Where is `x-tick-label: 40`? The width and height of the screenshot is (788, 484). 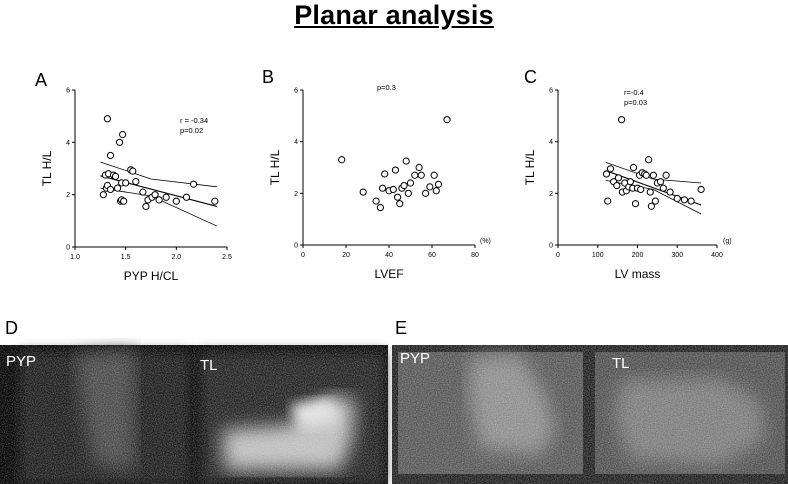 x-tick-label: 40 is located at coordinates (389, 255).